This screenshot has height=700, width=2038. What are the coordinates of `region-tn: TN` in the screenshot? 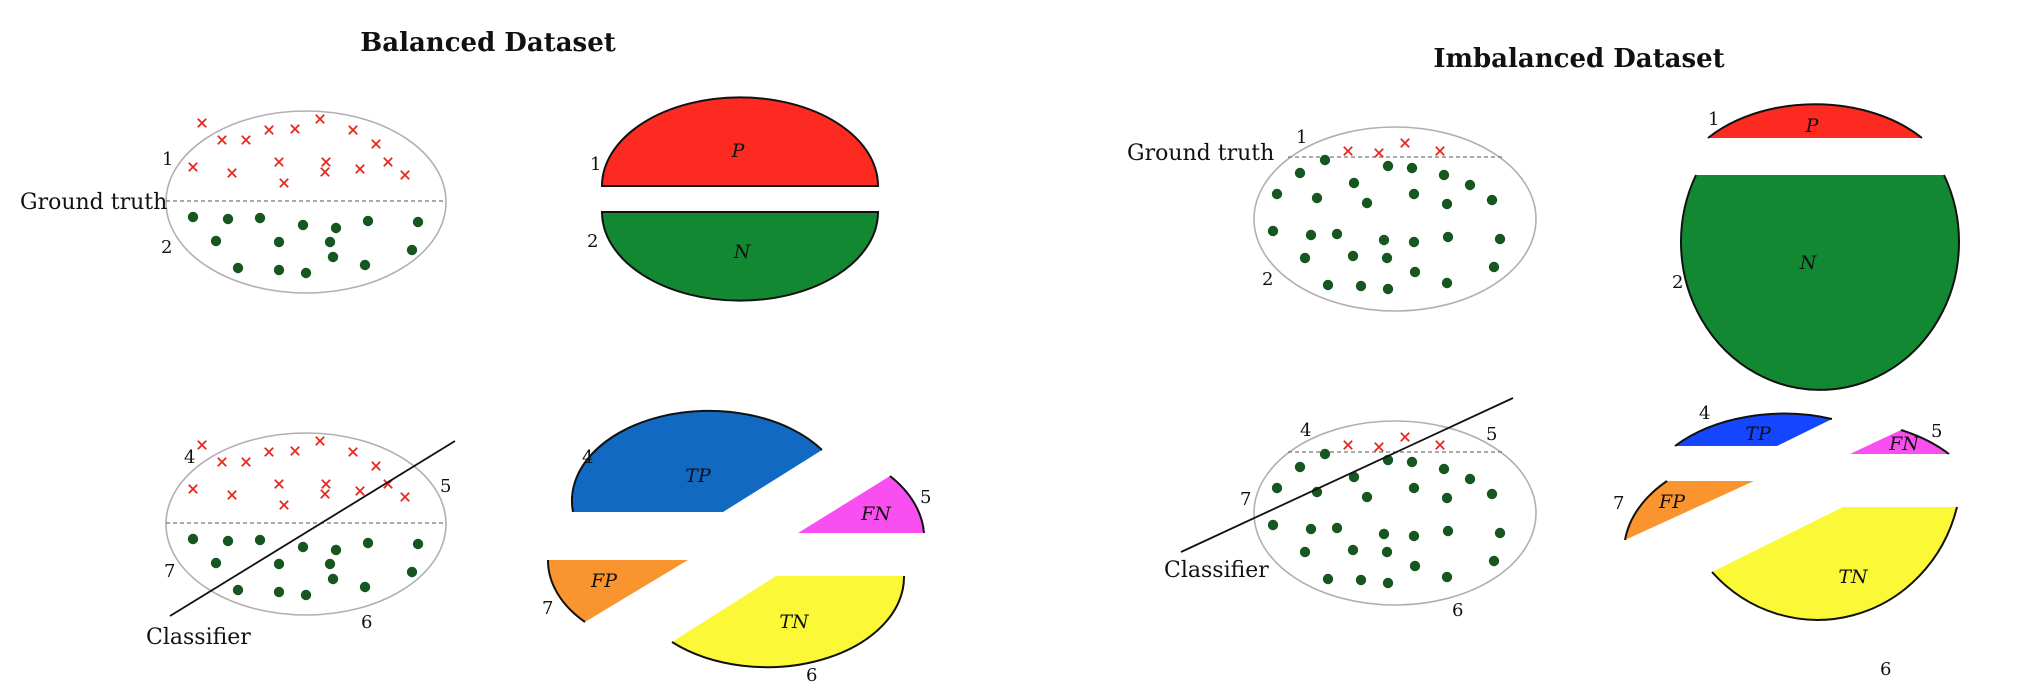 It's located at (794, 622).